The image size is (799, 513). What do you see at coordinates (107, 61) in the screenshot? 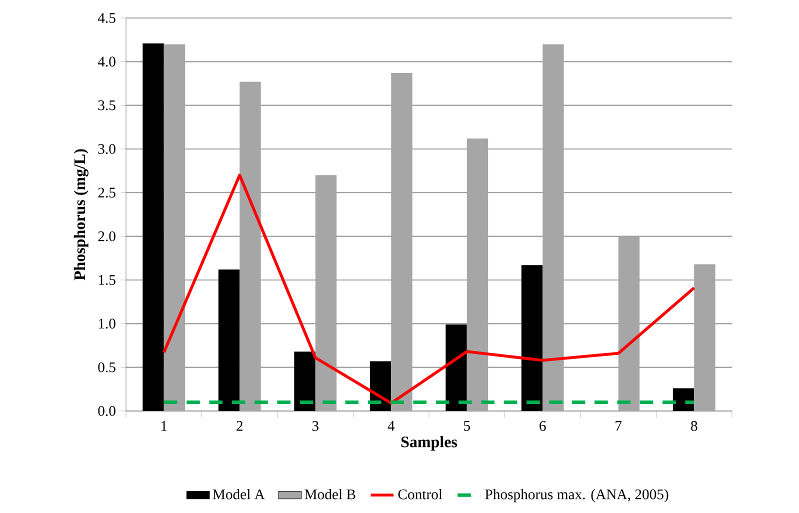
I see `y-tick-label: 4.0` at bounding box center [107, 61].